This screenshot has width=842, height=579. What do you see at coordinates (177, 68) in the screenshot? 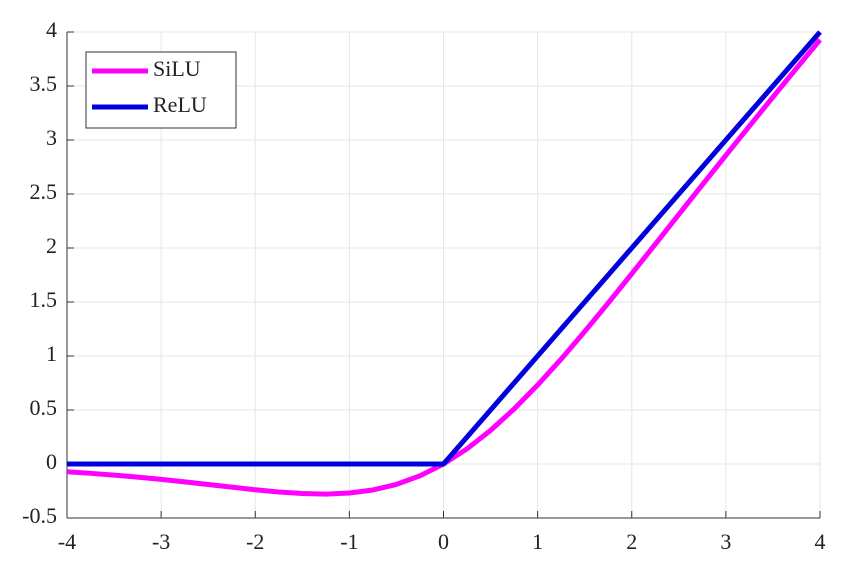
I see `legend-label: SiLU` at bounding box center [177, 68].